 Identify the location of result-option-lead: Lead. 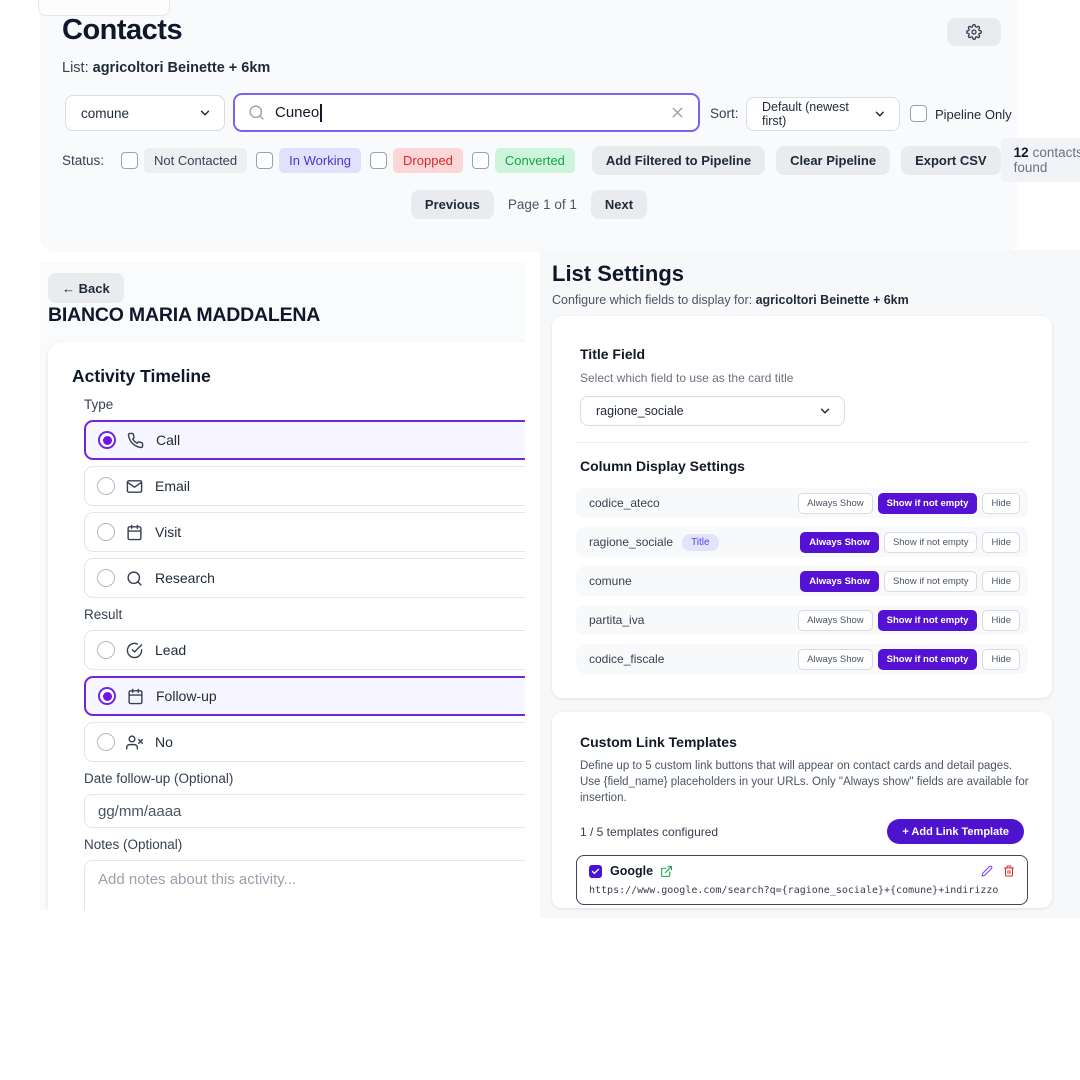
(304, 650).